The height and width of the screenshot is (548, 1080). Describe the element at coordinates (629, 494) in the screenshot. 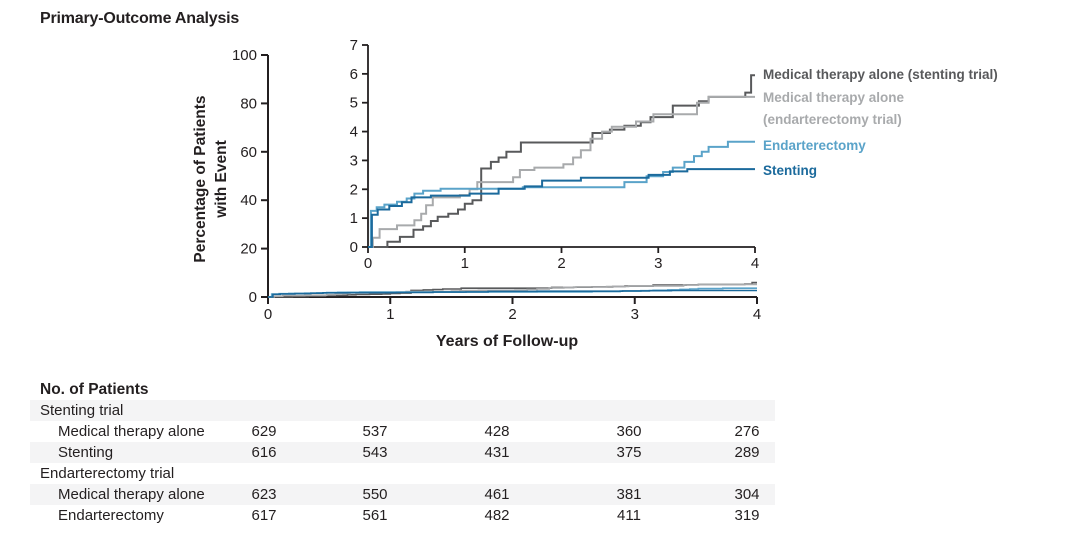

I see `table-cell: 381` at that location.